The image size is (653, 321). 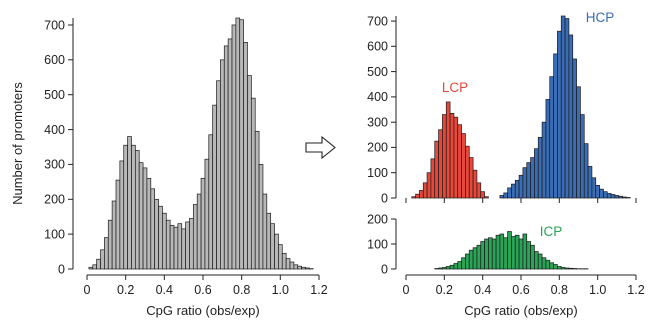 What do you see at coordinates (54, 200) in the screenshot?
I see `y-tick-label: 200` at bounding box center [54, 200].